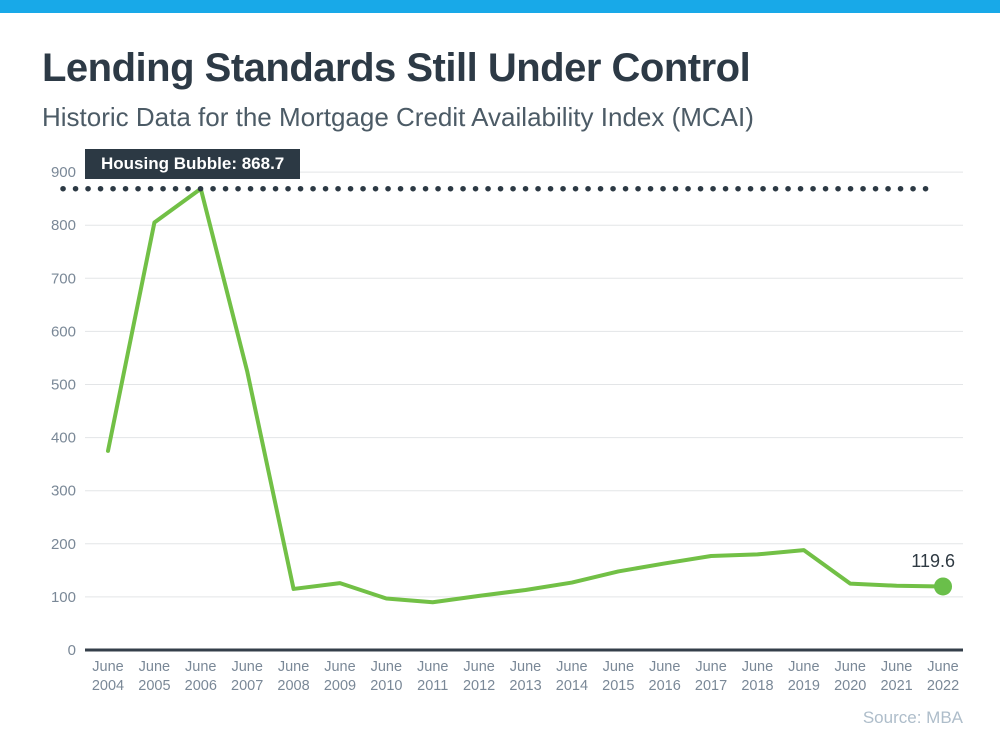 Image resolution: width=1000 pixels, height=750 pixels. I want to click on y-tick-label-300: 300, so click(63, 491).